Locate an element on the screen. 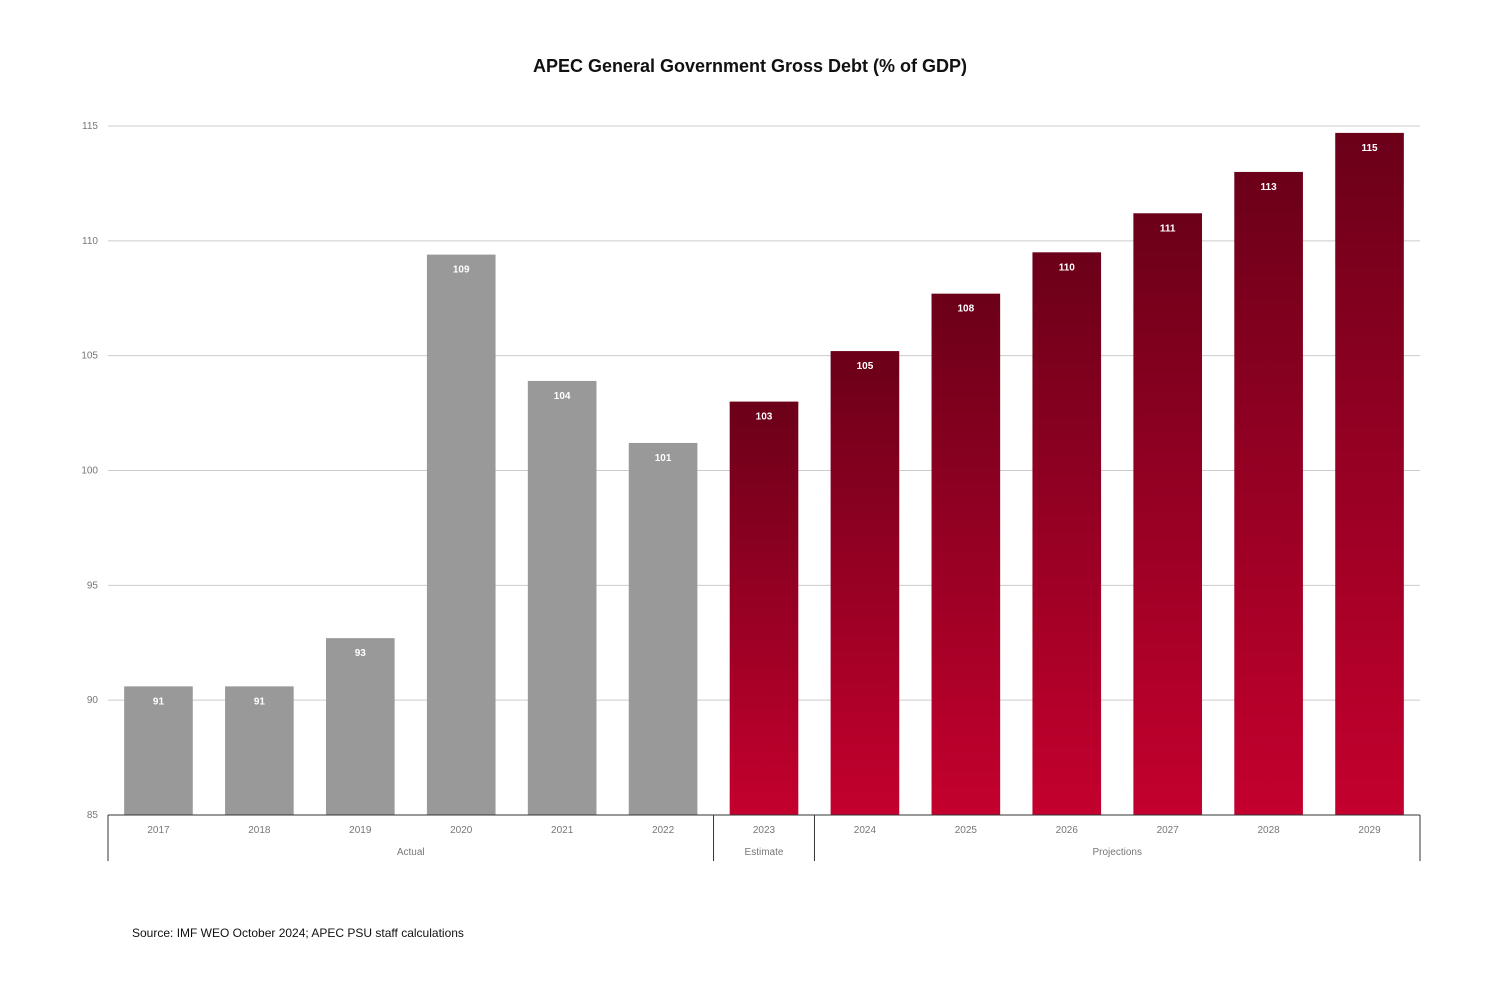 Image resolution: width=1500 pixels, height=1002 pixels. data-label-2021: 104 is located at coordinates (562, 396).